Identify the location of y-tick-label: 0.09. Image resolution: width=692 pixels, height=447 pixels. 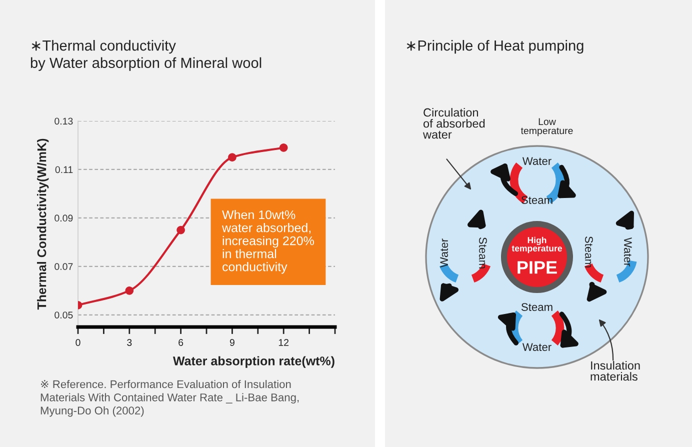
(63, 218).